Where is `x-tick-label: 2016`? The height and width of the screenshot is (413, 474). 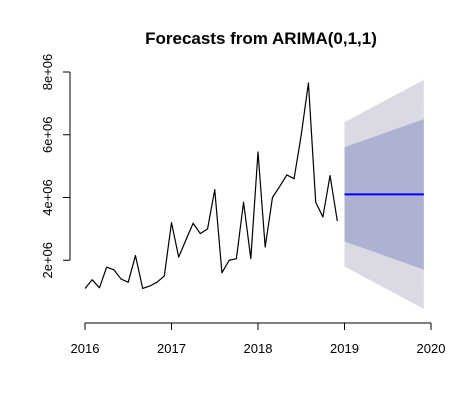
x-tick-label: 2016 is located at coordinates (85, 348).